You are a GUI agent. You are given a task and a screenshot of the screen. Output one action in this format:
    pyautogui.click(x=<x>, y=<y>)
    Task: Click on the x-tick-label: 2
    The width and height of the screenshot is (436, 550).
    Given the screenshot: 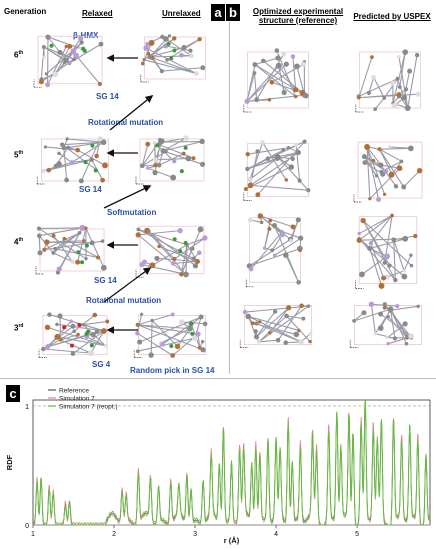 What is the action you would take?
    pyautogui.click(x=114, y=534)
    